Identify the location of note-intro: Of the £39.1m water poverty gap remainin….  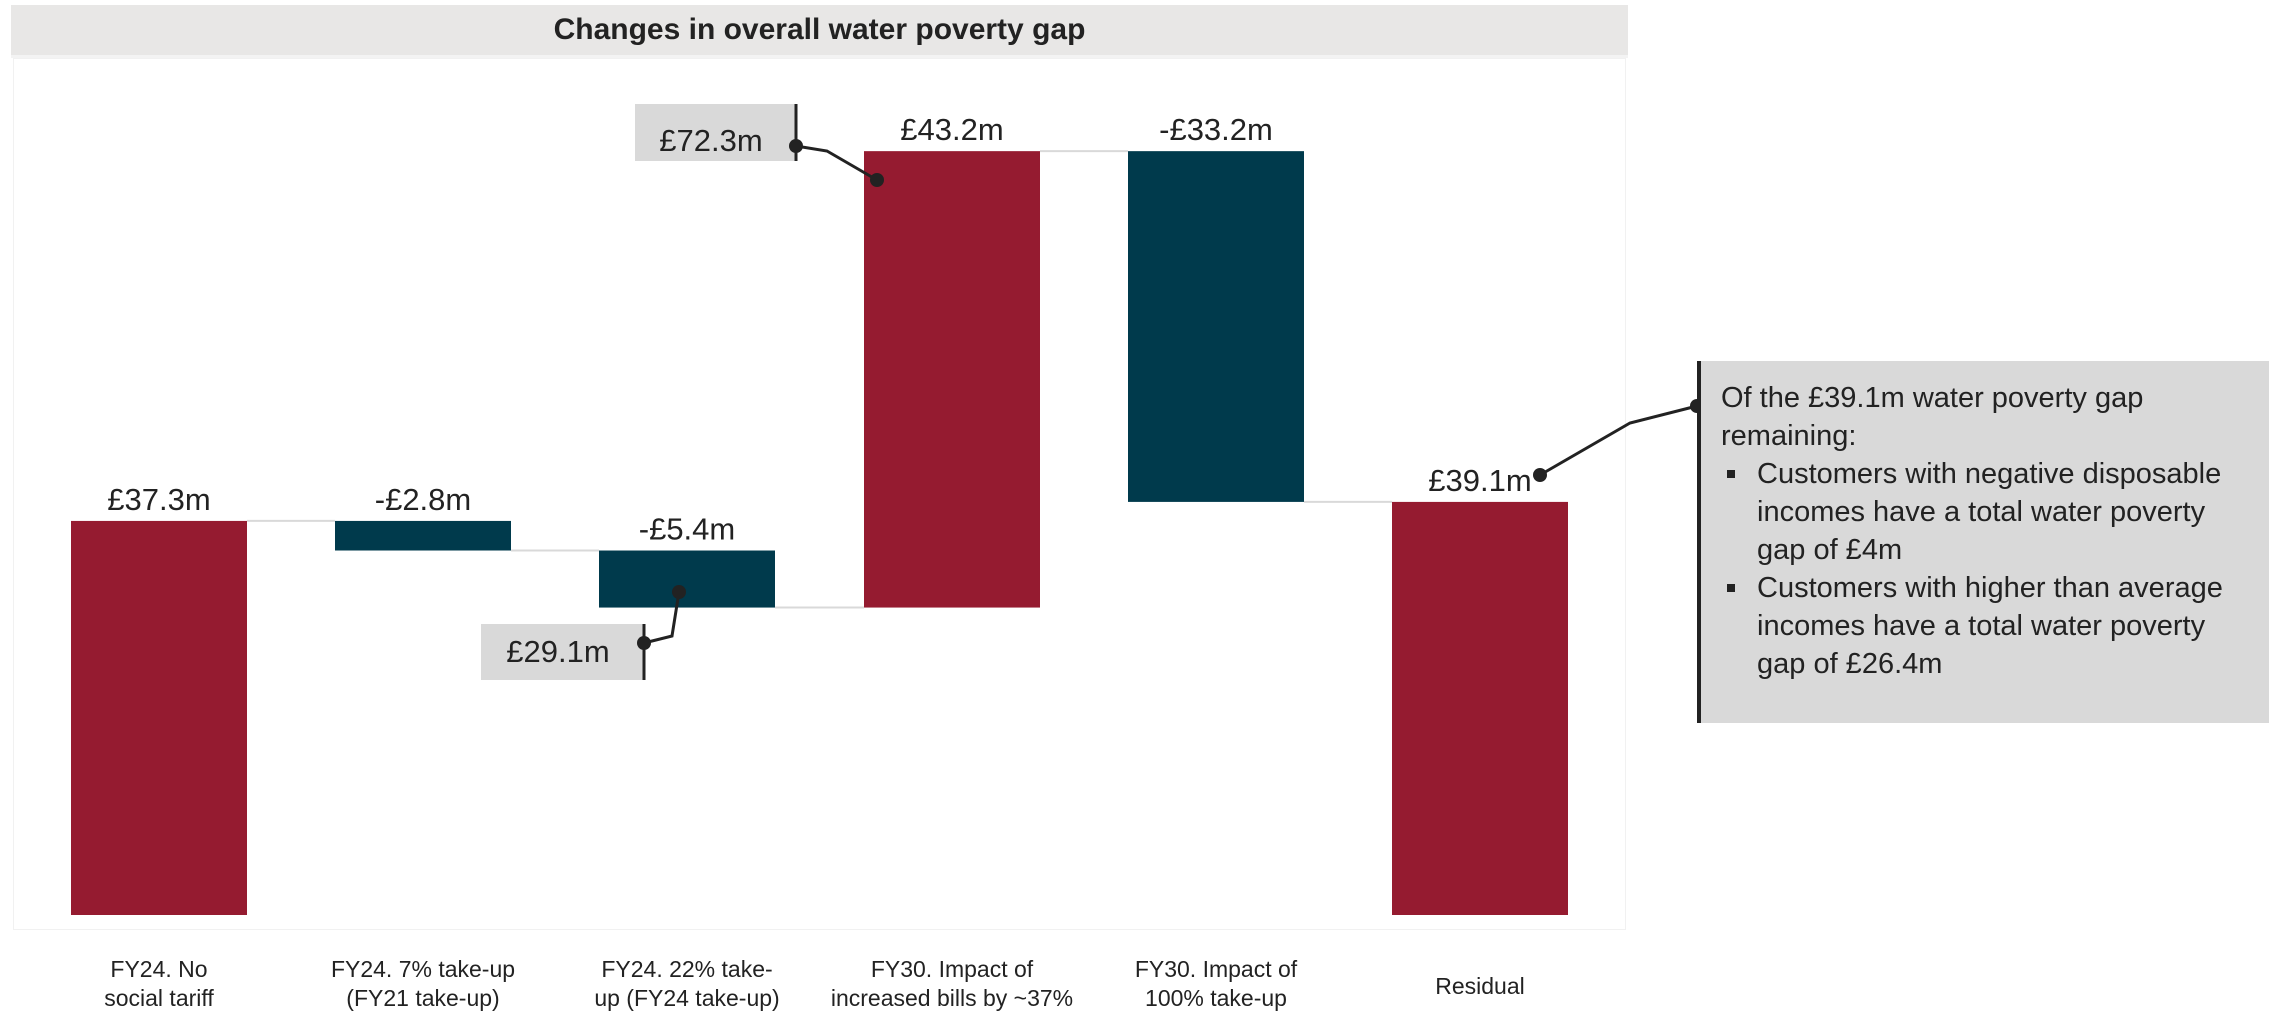
(1932, 417).